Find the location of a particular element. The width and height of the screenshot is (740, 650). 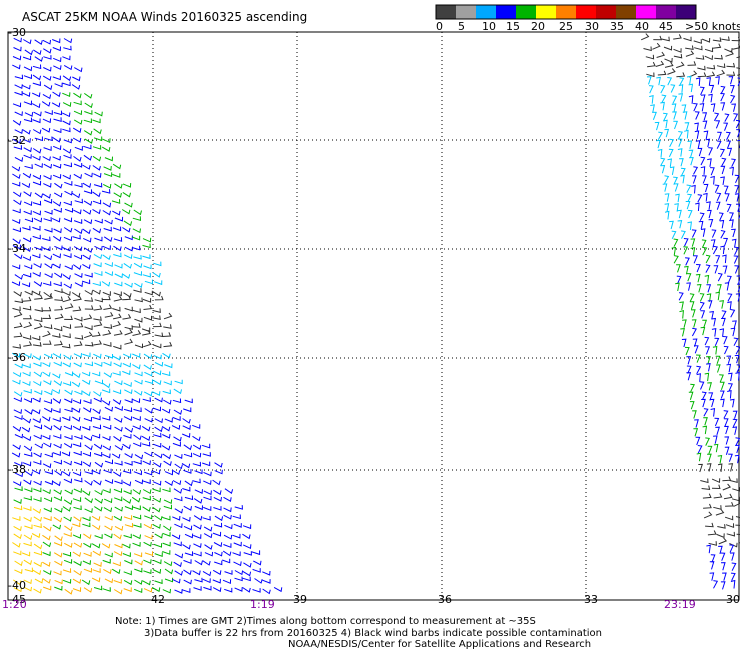

lat-label: -34 is located at coordinates (17, 248).